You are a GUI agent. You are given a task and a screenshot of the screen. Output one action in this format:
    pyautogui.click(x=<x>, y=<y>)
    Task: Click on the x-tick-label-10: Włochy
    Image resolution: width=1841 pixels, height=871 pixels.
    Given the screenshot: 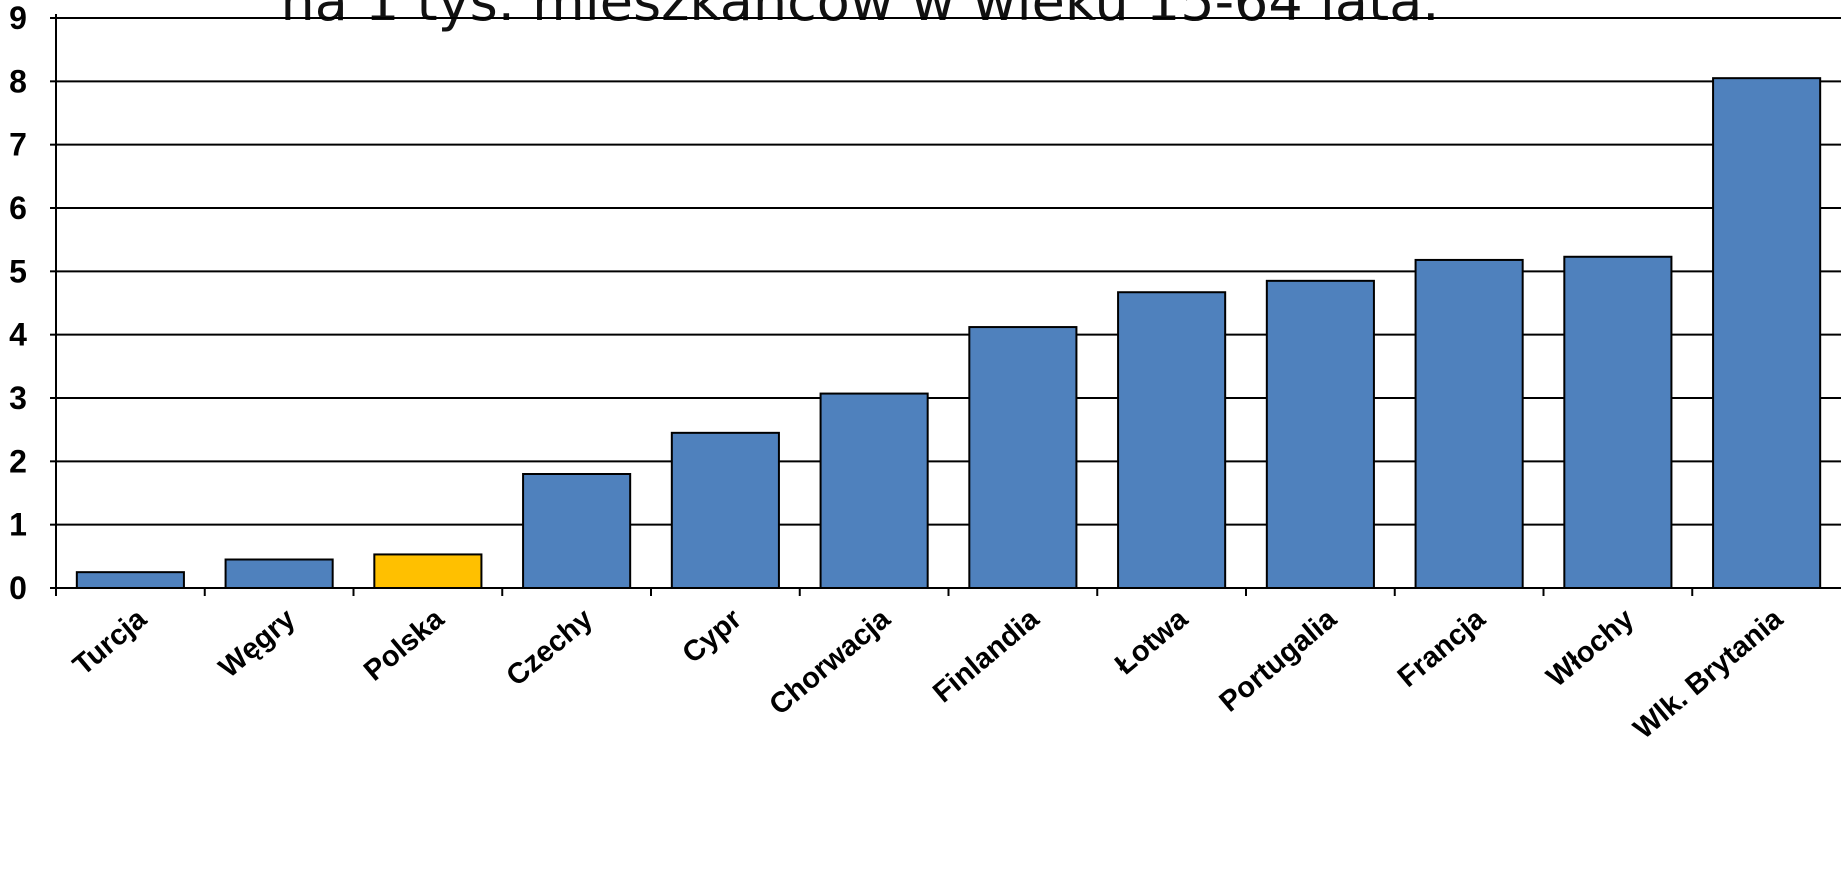 What is the action you would take?
    pyautogui.click(x=1591, y=648)
    